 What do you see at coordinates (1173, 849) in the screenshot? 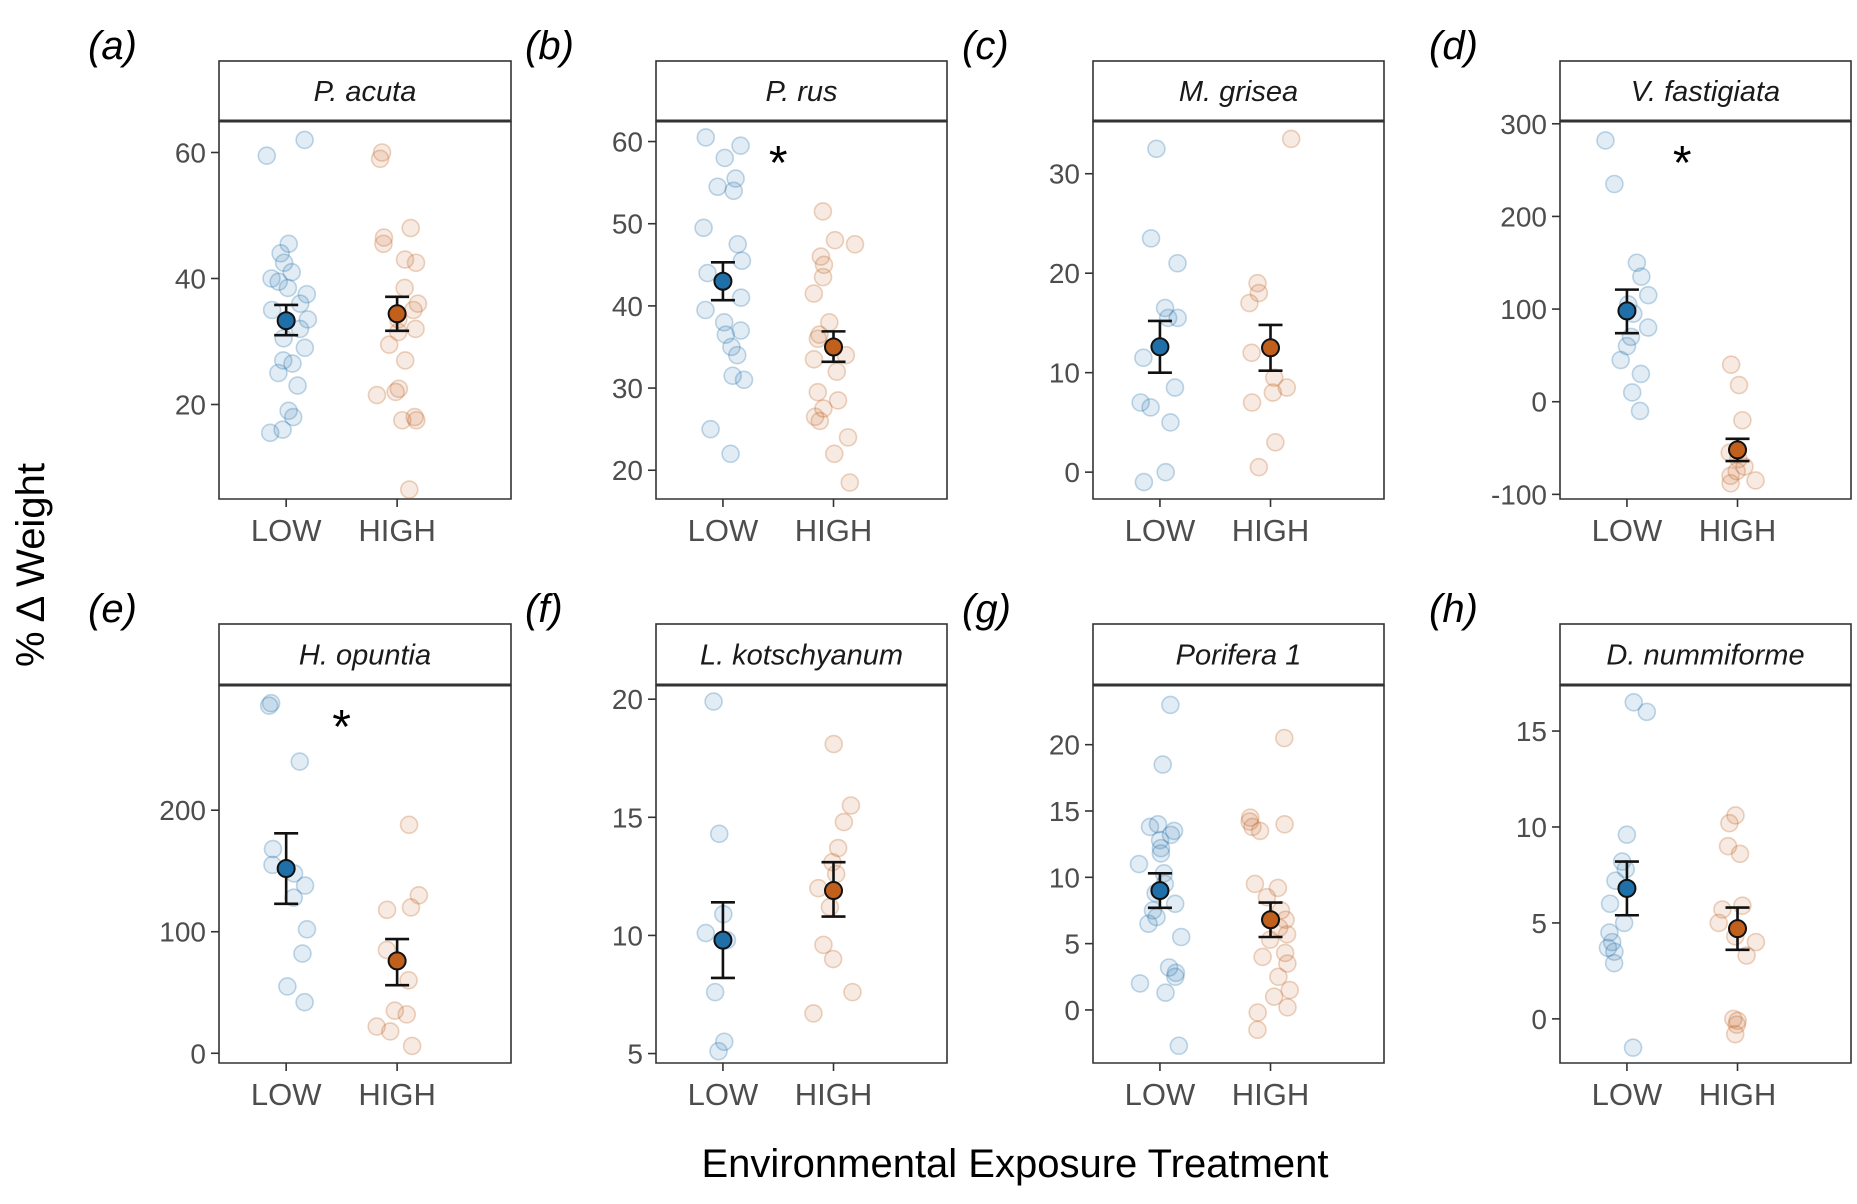
I see `panel-7: (g) Porifera 1 0 5 10 15 20 LOW HIGH` at bounding box center [1173, 849].